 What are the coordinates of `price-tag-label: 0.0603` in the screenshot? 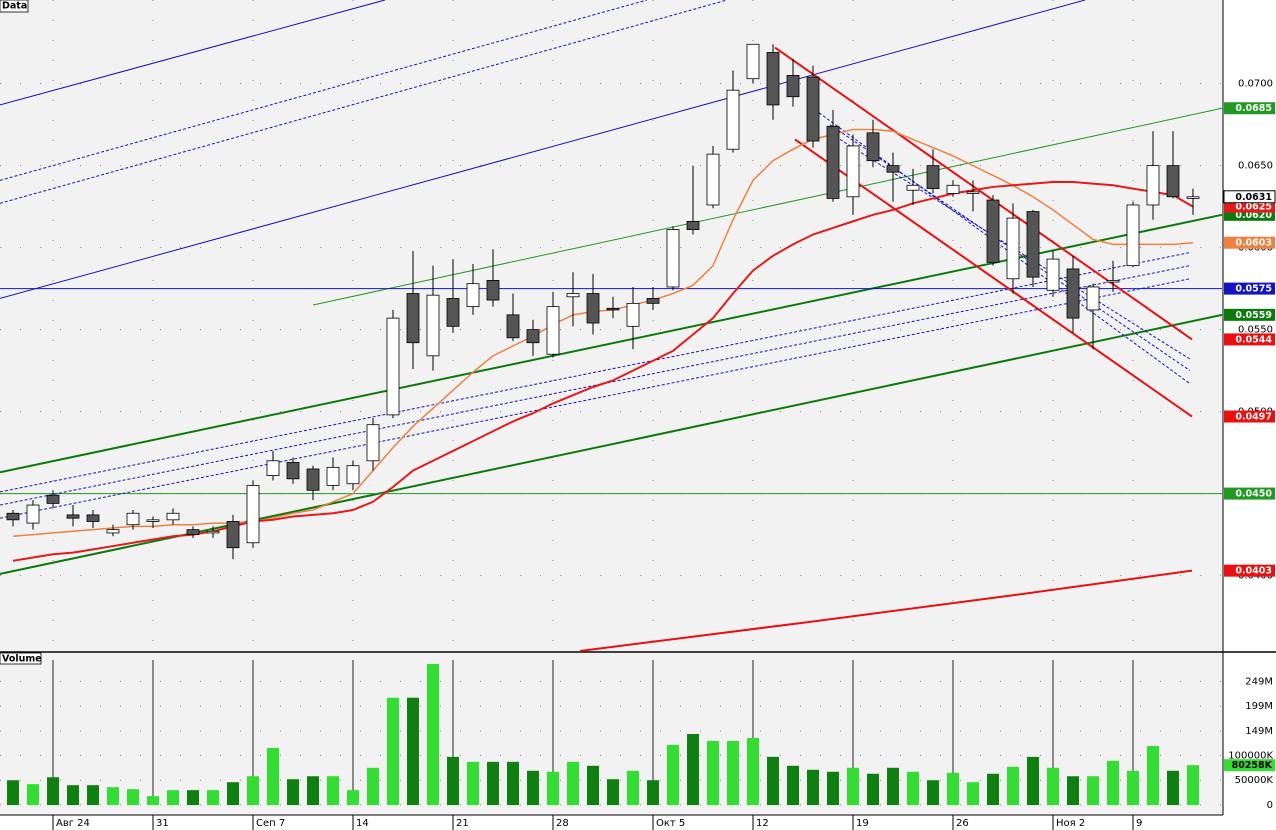 It's located at (1253, 243).